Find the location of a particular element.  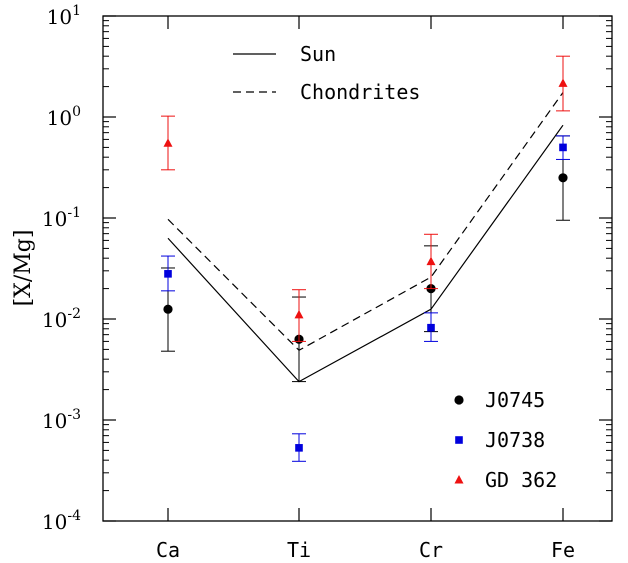

legend-marker-j0738 is located at coordinates (459, 440).